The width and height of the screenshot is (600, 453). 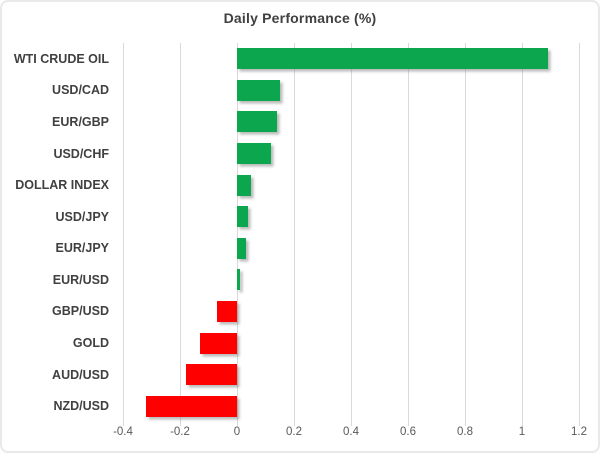 I want to click on bar-usd-chf, so click(x=254, y=154).